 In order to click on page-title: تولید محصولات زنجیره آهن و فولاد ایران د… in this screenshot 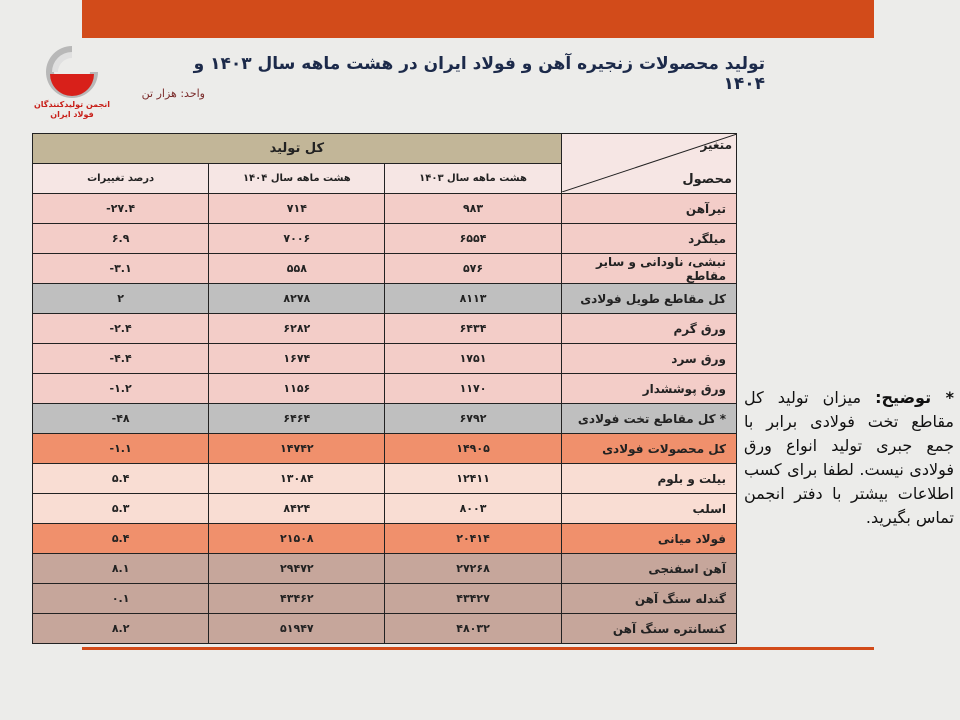, I will do `click(479, 74)`.